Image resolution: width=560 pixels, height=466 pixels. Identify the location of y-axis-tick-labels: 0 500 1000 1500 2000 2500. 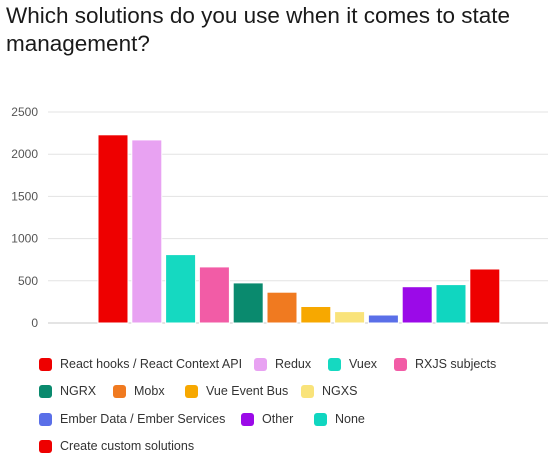
(24, 217).